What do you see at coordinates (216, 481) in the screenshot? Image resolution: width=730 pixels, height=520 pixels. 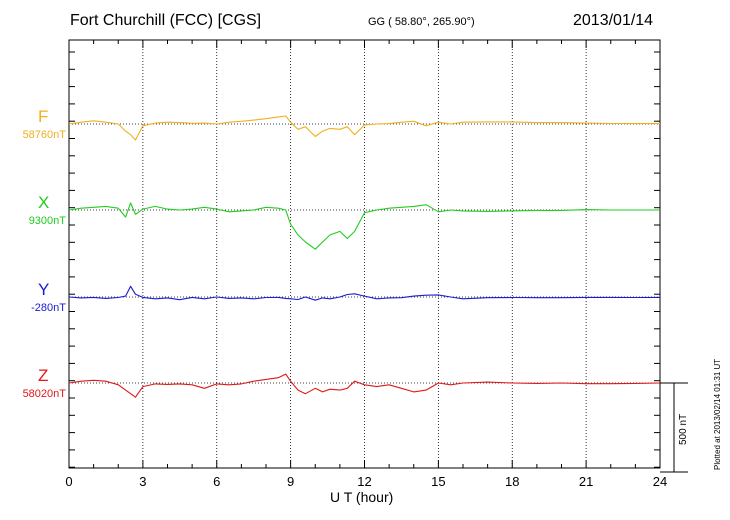 I see `x-tick-label: 6` at bounding box center [216, 481].